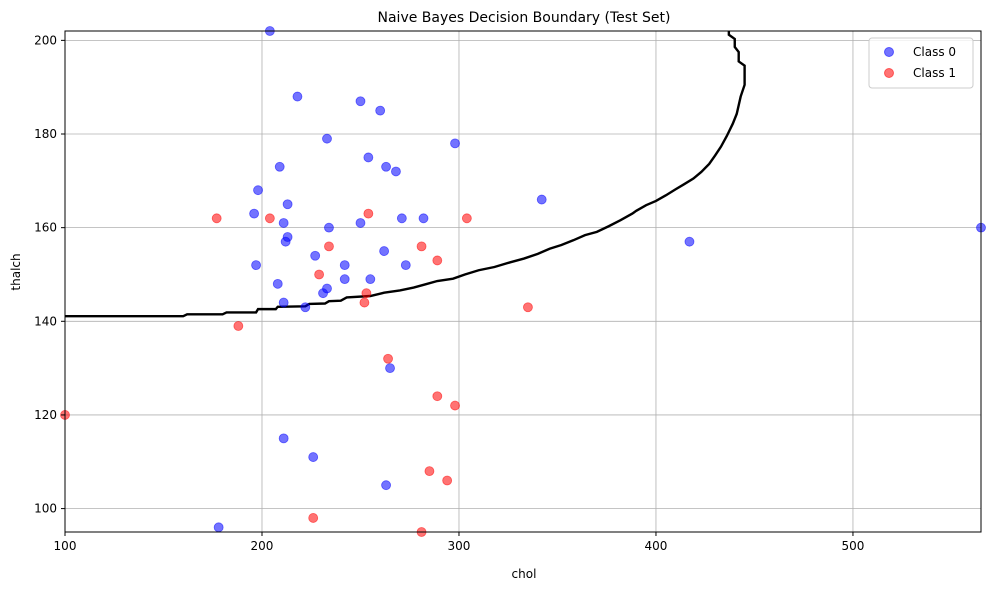  I want to click on chart-title: Naive Bayes Decision Boundary (Test Set), so click(524, 18).